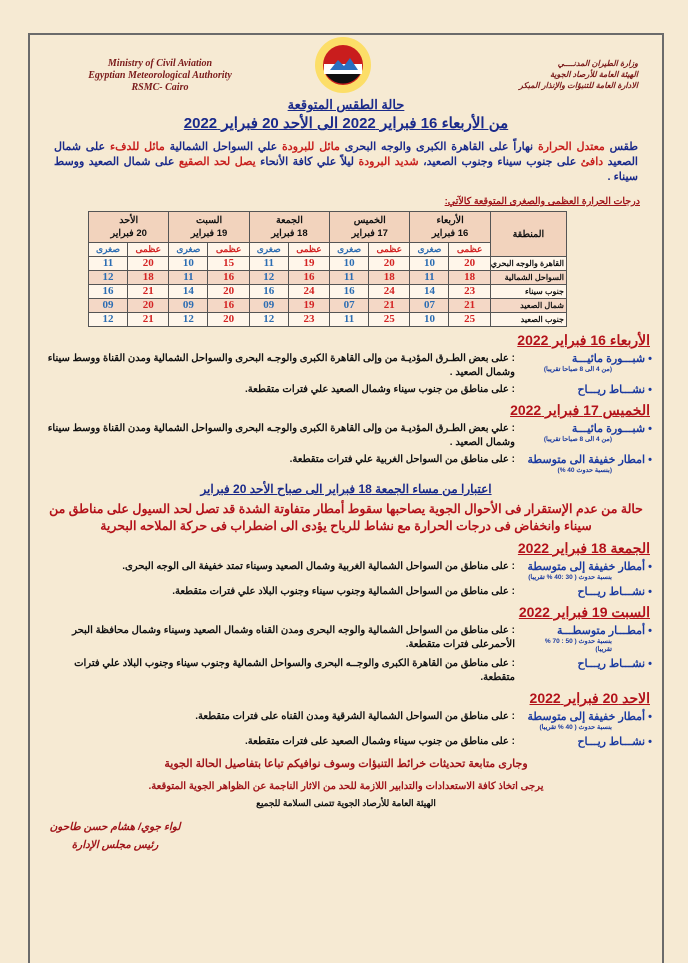 The height and width of the screenshot is (963, 688). I want to click on highlight: مائل للبرودة, so click(311, 147).